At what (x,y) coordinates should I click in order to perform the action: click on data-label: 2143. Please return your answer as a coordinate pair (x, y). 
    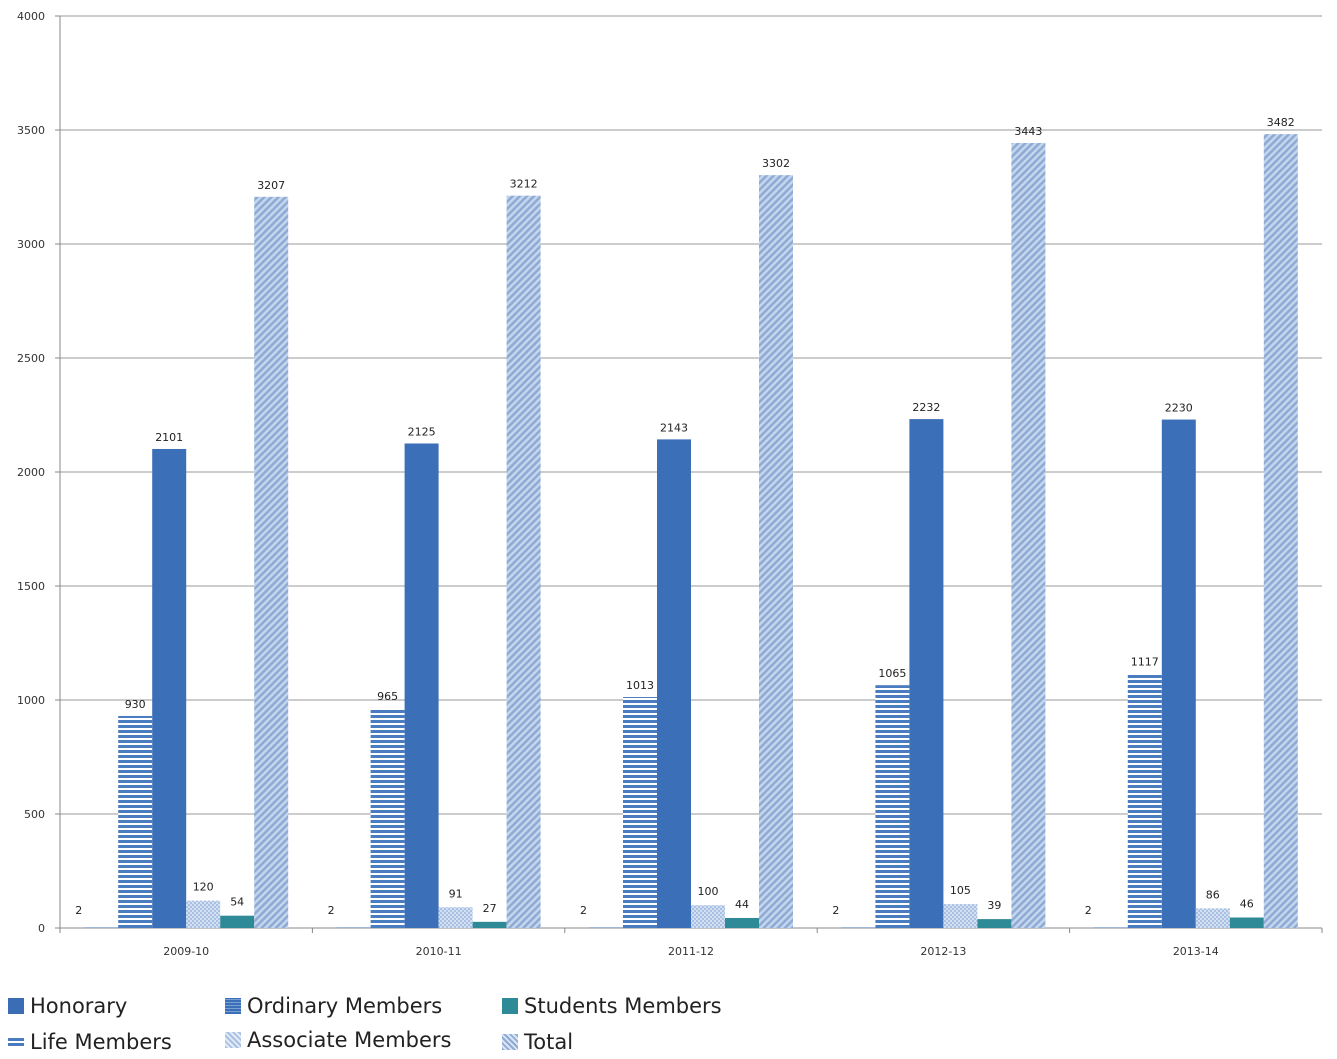
    Looking at the image, I should click on (674, 427).